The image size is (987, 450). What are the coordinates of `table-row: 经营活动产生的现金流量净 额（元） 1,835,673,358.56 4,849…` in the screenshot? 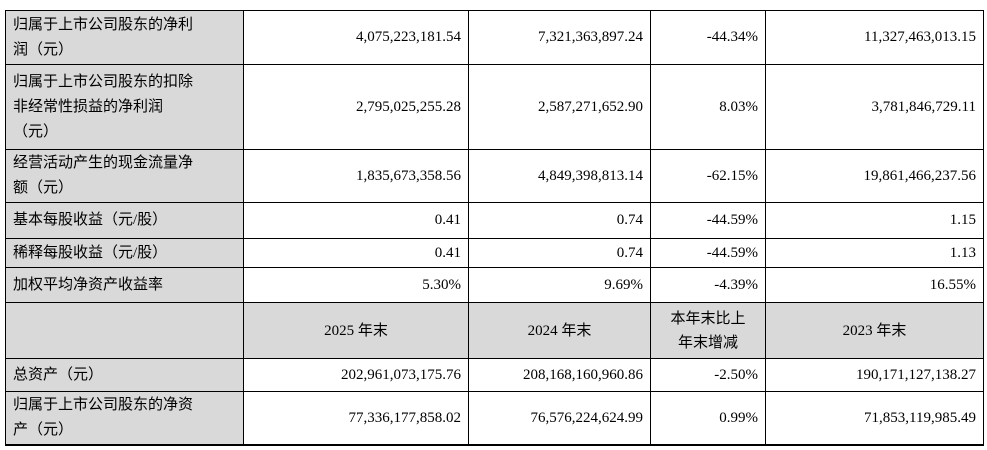 It's located at (494, 176).